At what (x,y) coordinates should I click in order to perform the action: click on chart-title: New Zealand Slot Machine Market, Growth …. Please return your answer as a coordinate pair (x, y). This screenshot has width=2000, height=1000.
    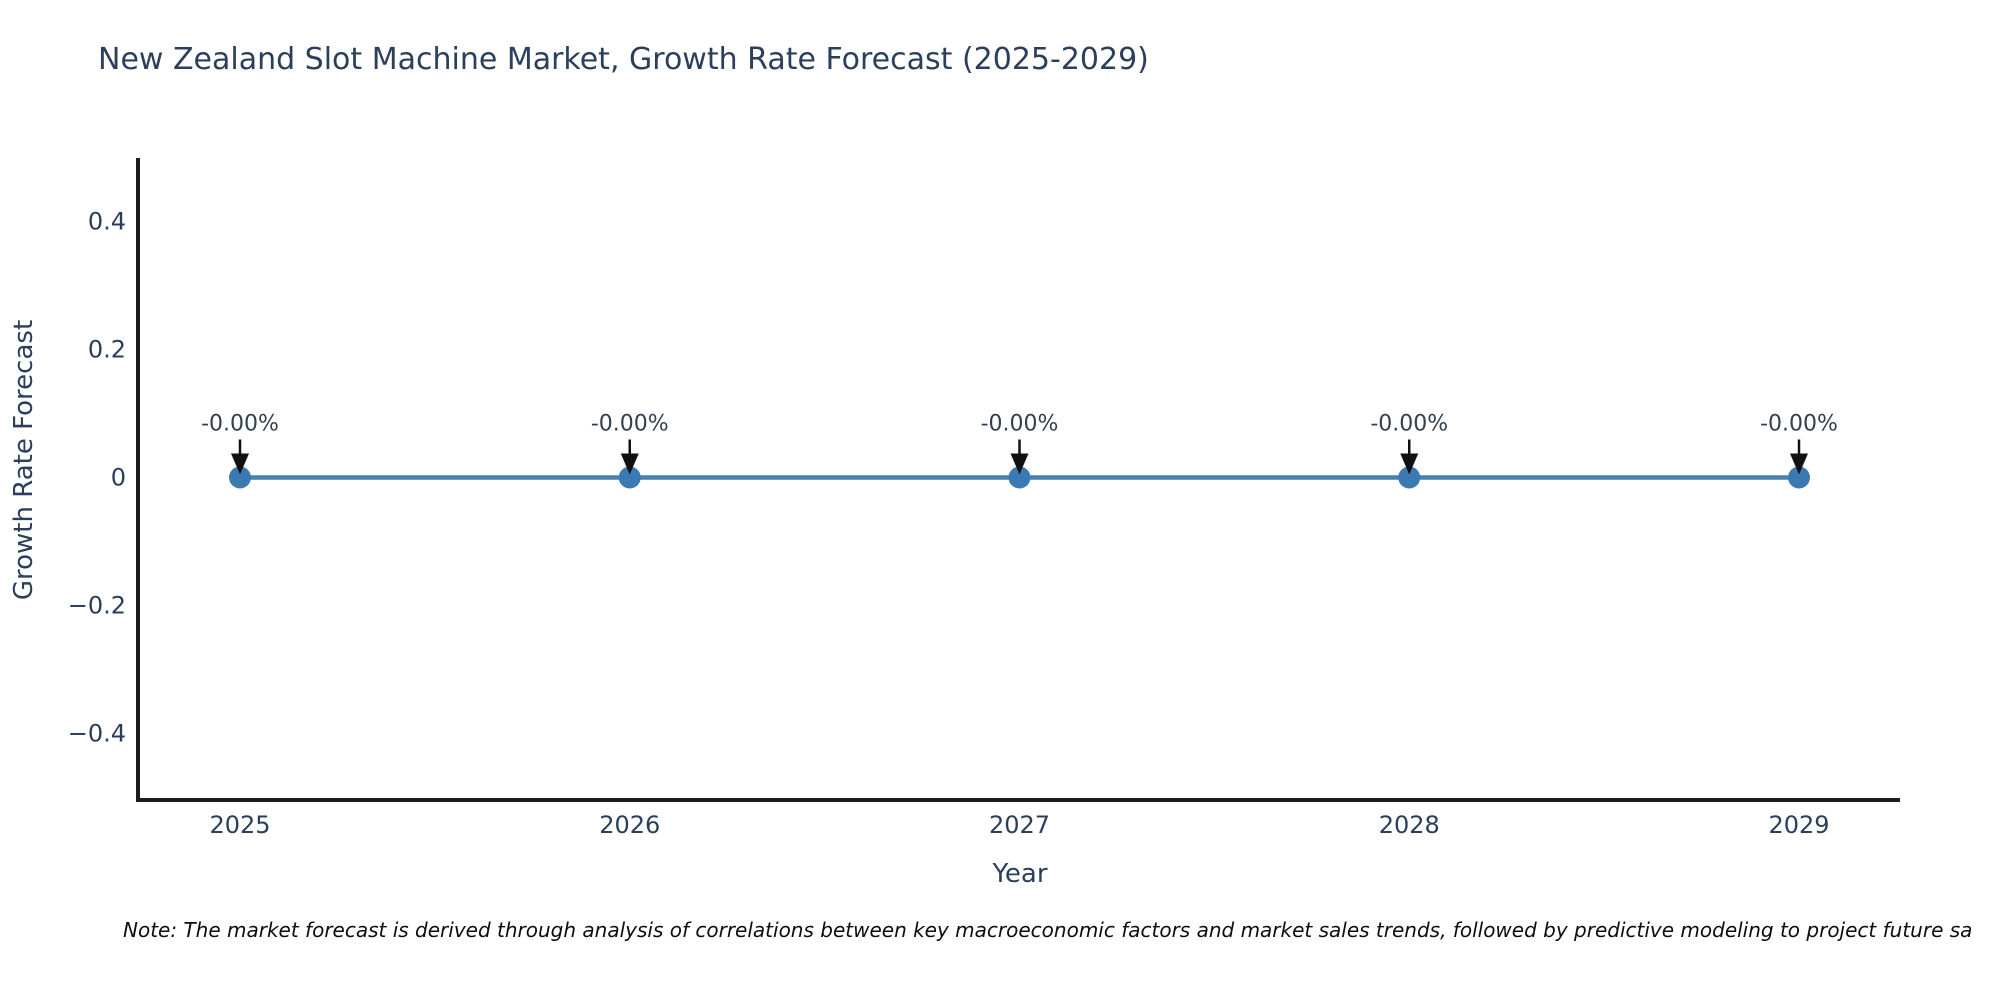
    Looking at the image, I should click on (623, 59).